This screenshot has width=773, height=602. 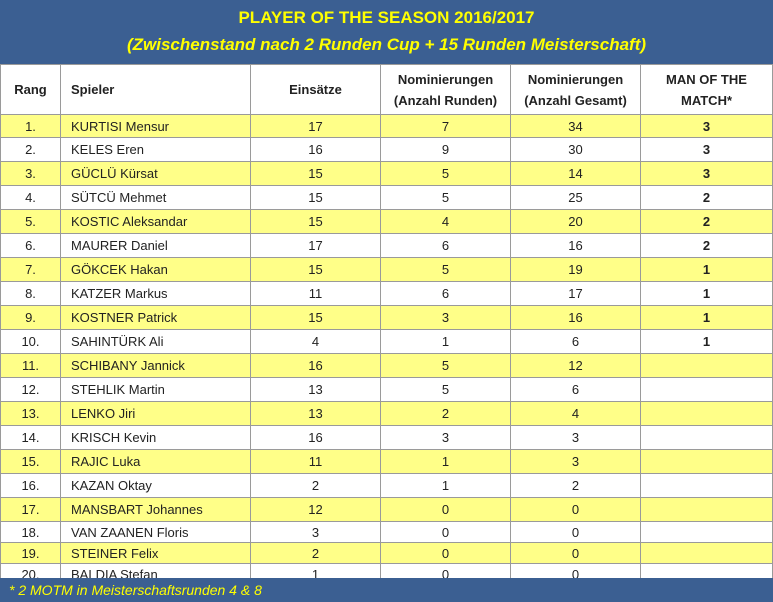 What do you see at coordinates (155, 341) in the screenshot?
I see `cell-spieler: SAHINTÜRK Ali` at bounding box center [155, 341].